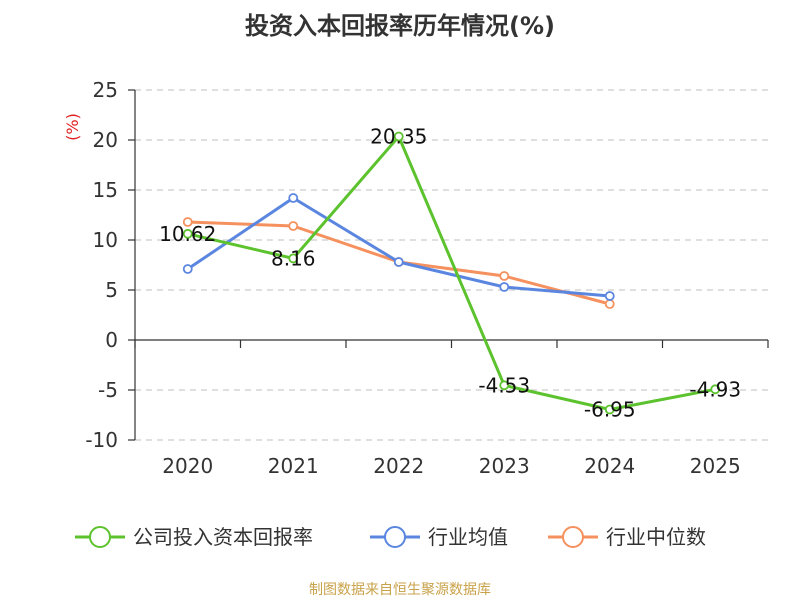  I want to click on data-label: 20.35, so click(398, 137).